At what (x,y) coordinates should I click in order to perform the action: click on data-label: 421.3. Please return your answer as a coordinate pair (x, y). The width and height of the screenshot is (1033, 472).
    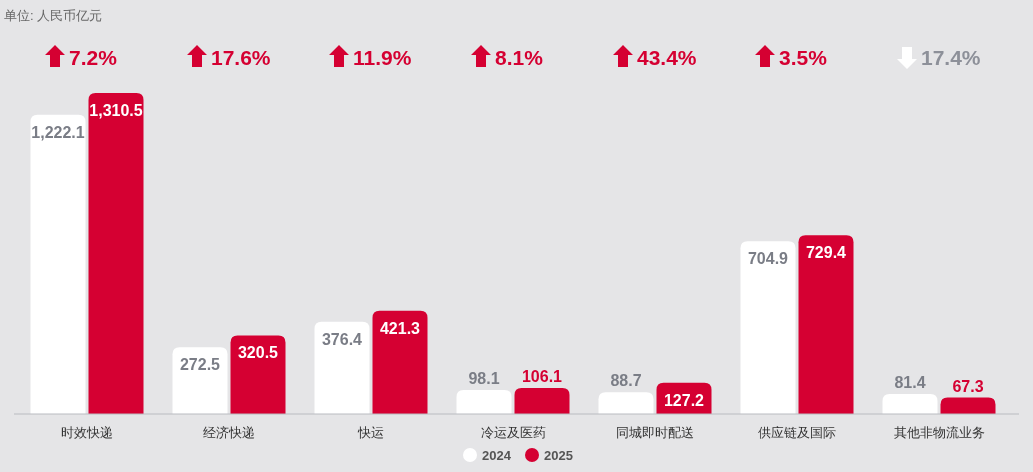
    Looking at the image, I should click on (400, 328).